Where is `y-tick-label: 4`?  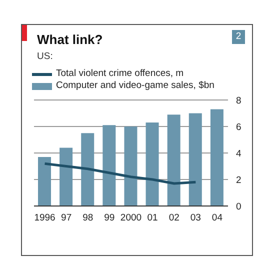 y-tick-label: 4 is located at coordinates (239, 154).